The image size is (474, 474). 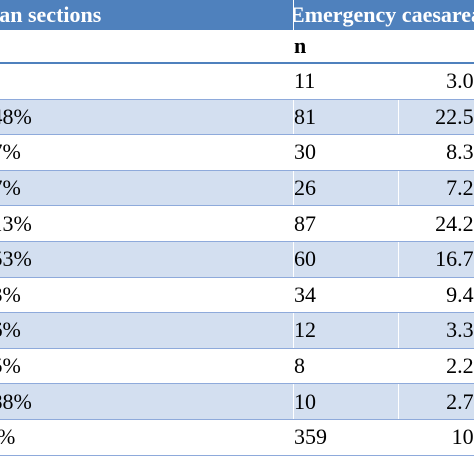 I want to click on cell-pct-elective: 29.53%, so click(x=147, y=259).